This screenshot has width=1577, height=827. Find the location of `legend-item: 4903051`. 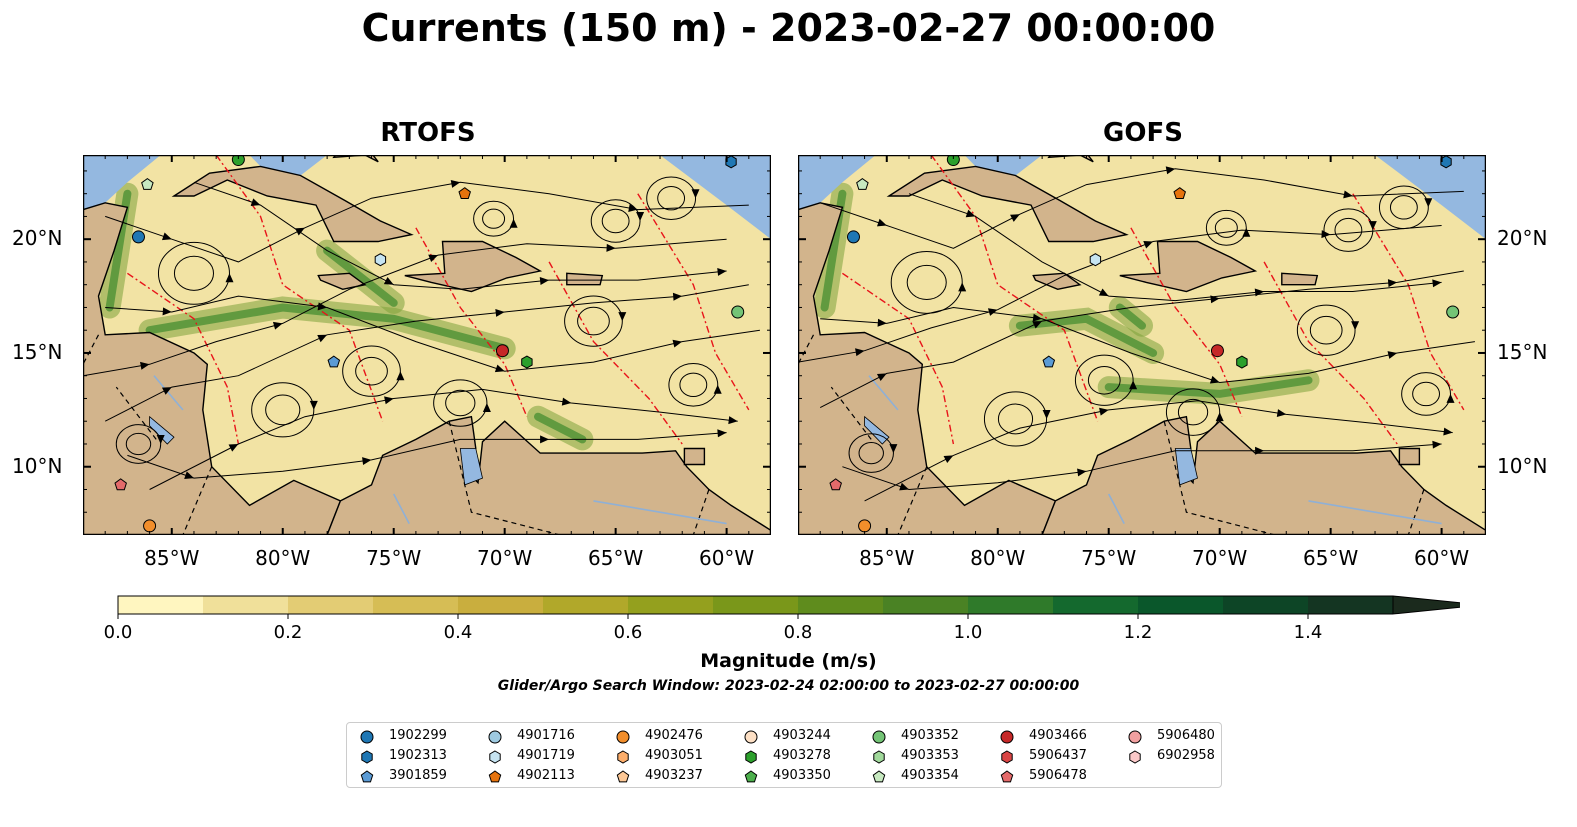

legend-item: 4903051 is located at coordinates (675, 756).